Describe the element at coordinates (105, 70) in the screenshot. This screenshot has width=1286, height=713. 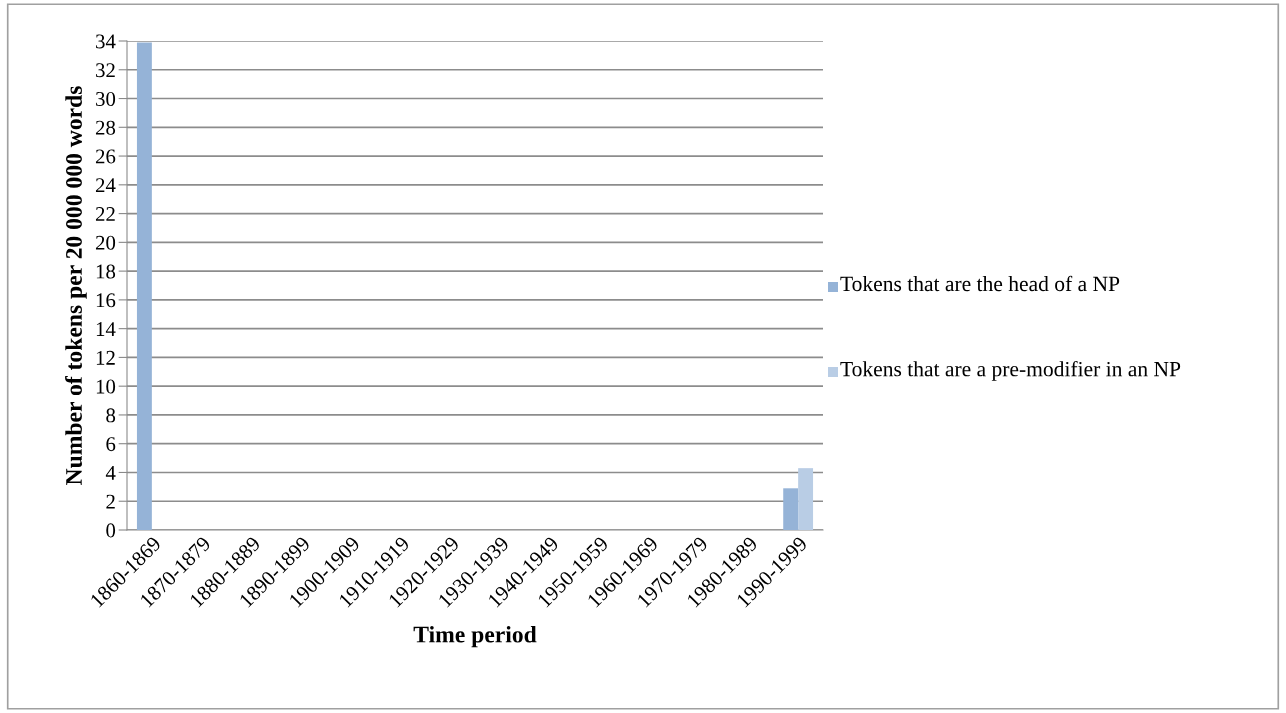
I see `y-tick-label: 32` at that location.